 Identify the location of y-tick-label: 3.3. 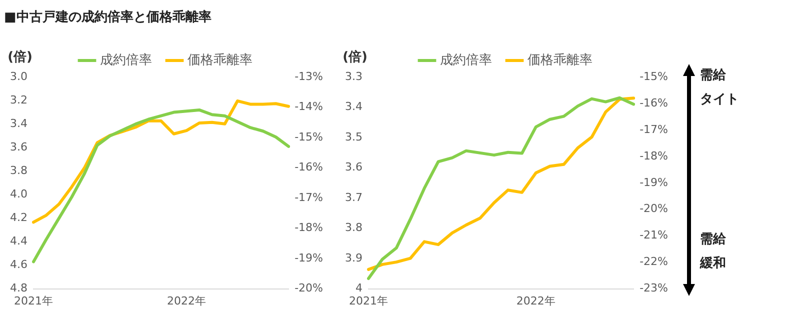
(353, 76).